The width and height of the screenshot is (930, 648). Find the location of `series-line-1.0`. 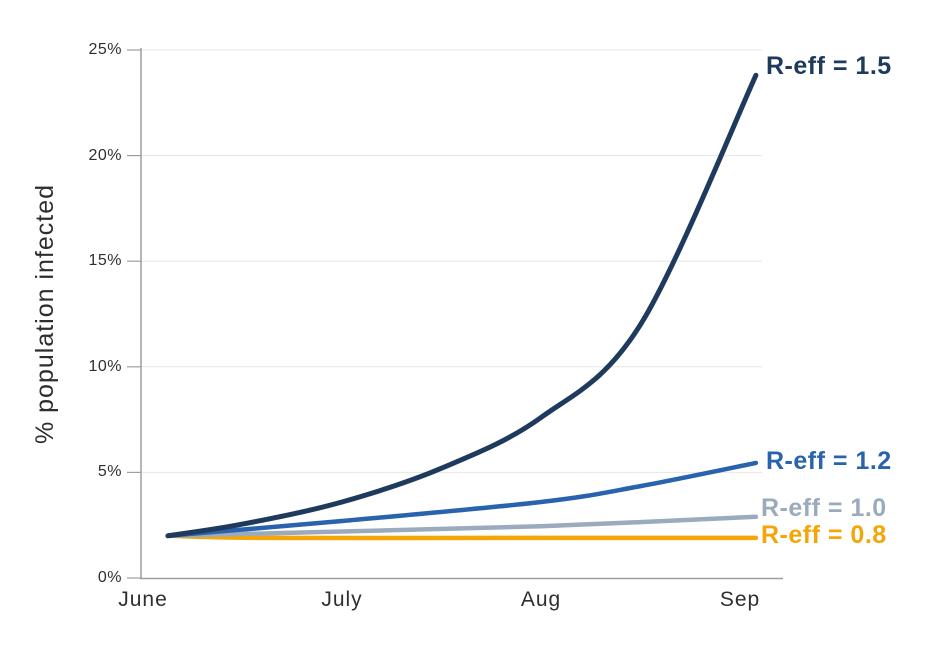

series-line-1.0 is located at coordinates (462, 526).